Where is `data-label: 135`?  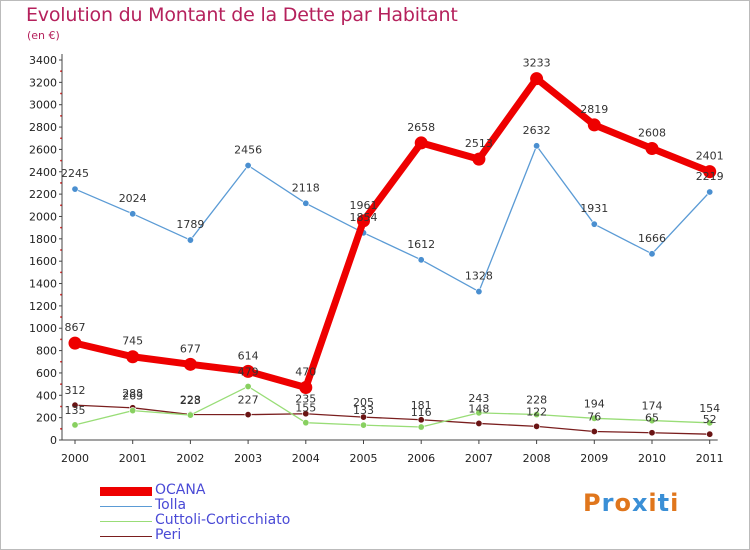 data-label: 135 is located at coordinates (75, 410).